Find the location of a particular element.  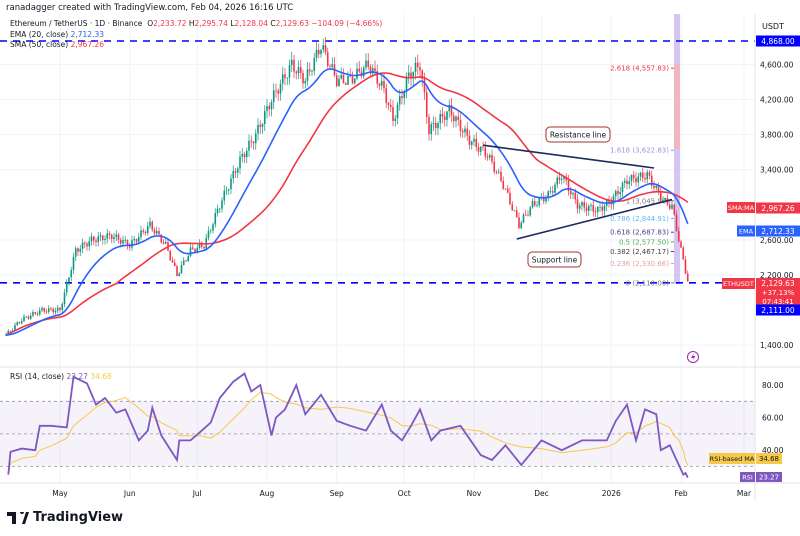

rsi-legend: RSI (14, close) 23.27 34.68 is located at coordinates (61, 376).